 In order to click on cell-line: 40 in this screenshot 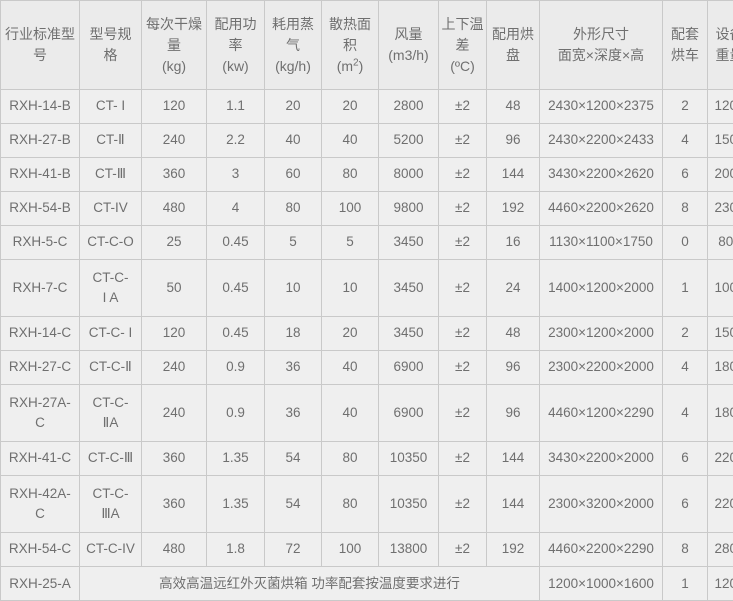, I will do `click(350, 367)`.